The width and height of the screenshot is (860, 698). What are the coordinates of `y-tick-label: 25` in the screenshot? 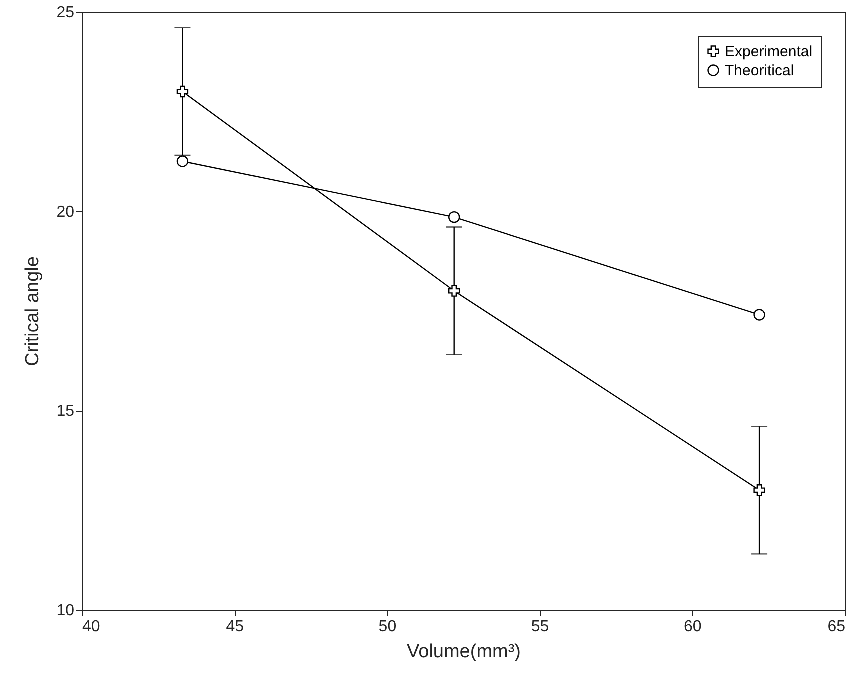 It's located at (65, 13).